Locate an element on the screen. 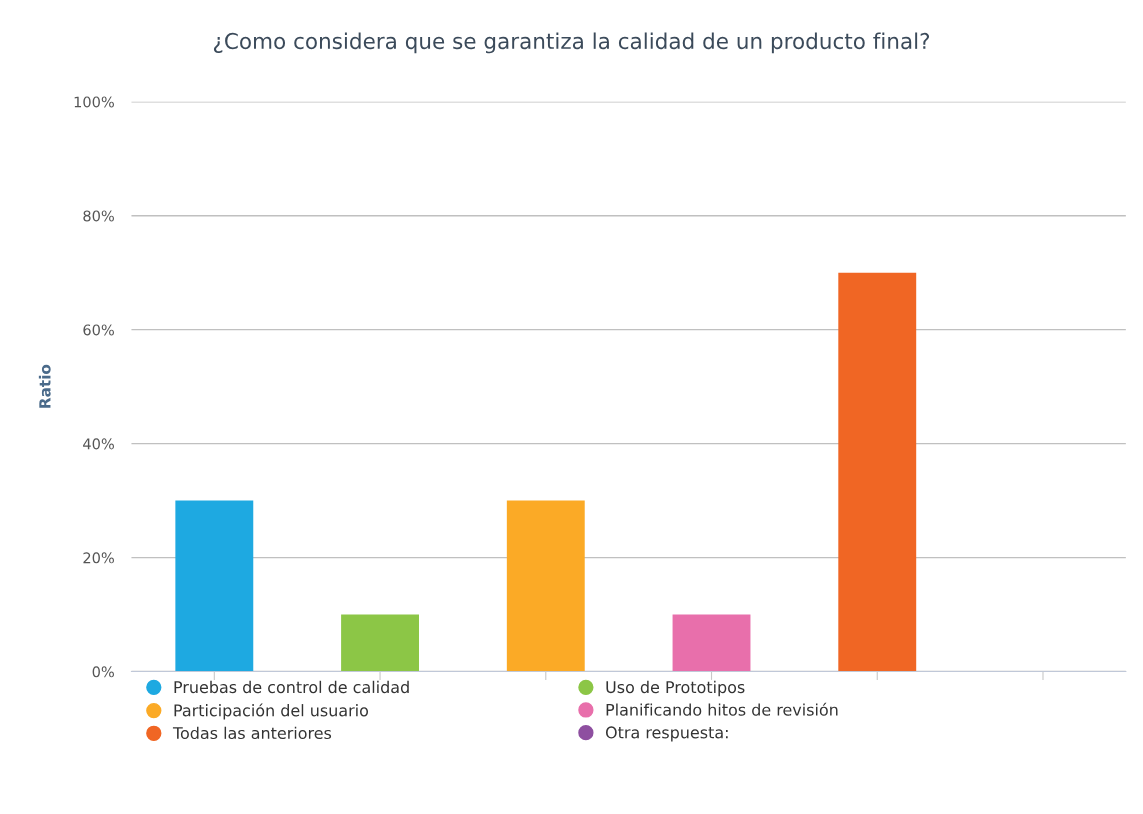  legend-label: Participación del usuario is located at coordinates (271, 711).